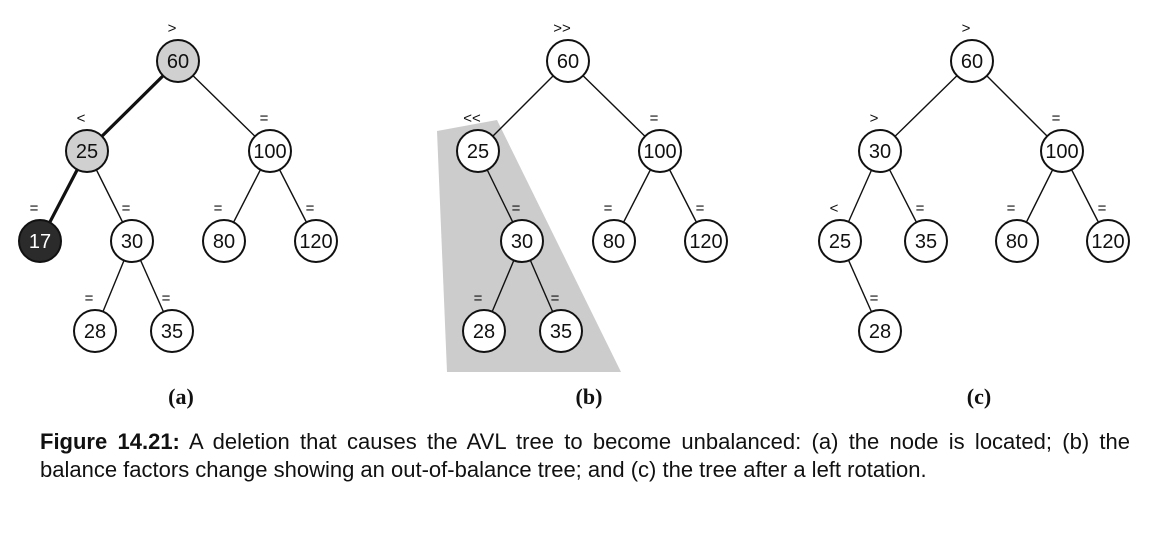 This screenshot has height=538, width=1150. Describe the element at coordinates (110, 441) in the screenshot. I see `caption-label: Figure 14.21:` at that location.